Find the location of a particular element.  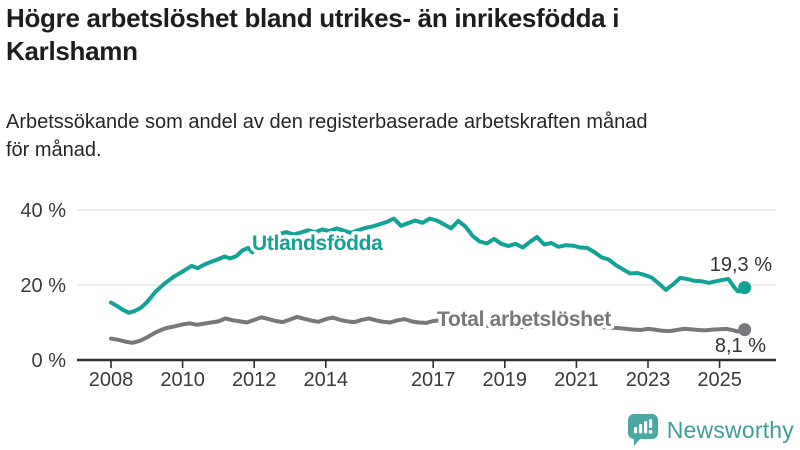

newsworthy-bubble-chart-icon is located at coordinates (642, 429).